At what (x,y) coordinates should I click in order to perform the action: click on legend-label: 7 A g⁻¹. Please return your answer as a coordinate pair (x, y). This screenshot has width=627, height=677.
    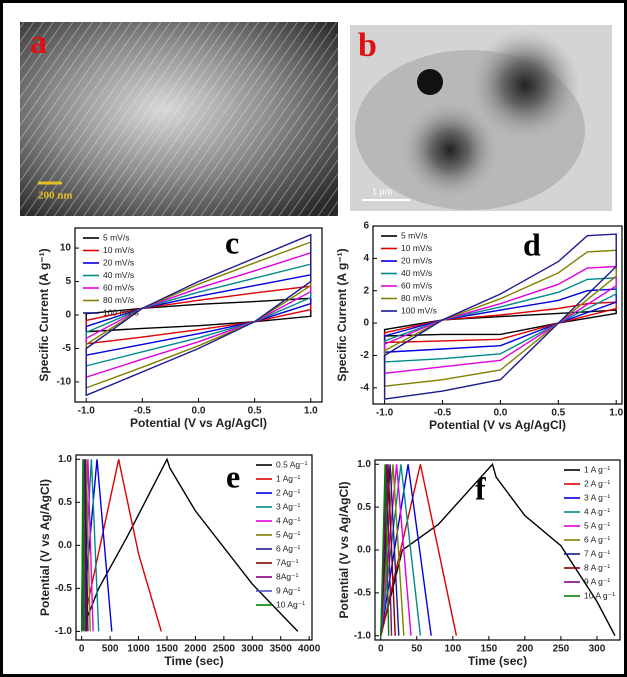
    Looking at the image, I should click on (597, 553).